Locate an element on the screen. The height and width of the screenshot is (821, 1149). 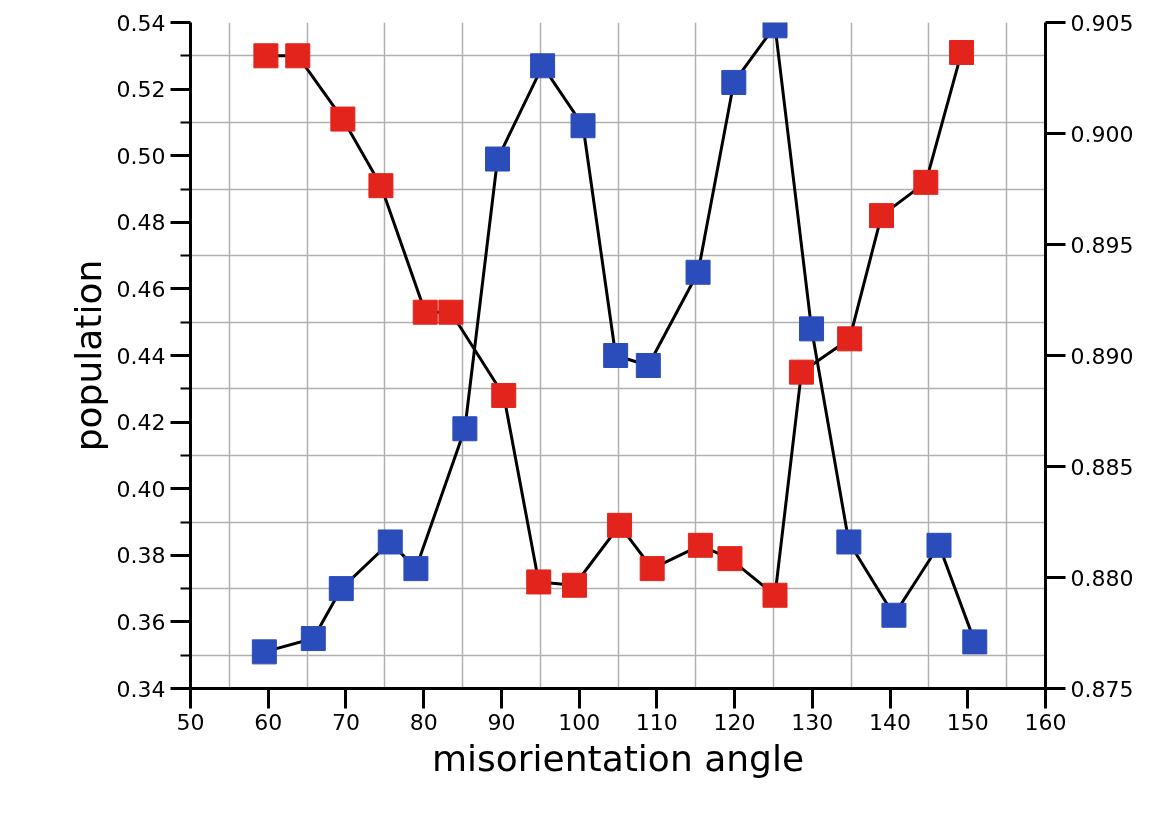
y-tick-label: 0.38 is located at coordinates (141, 556).